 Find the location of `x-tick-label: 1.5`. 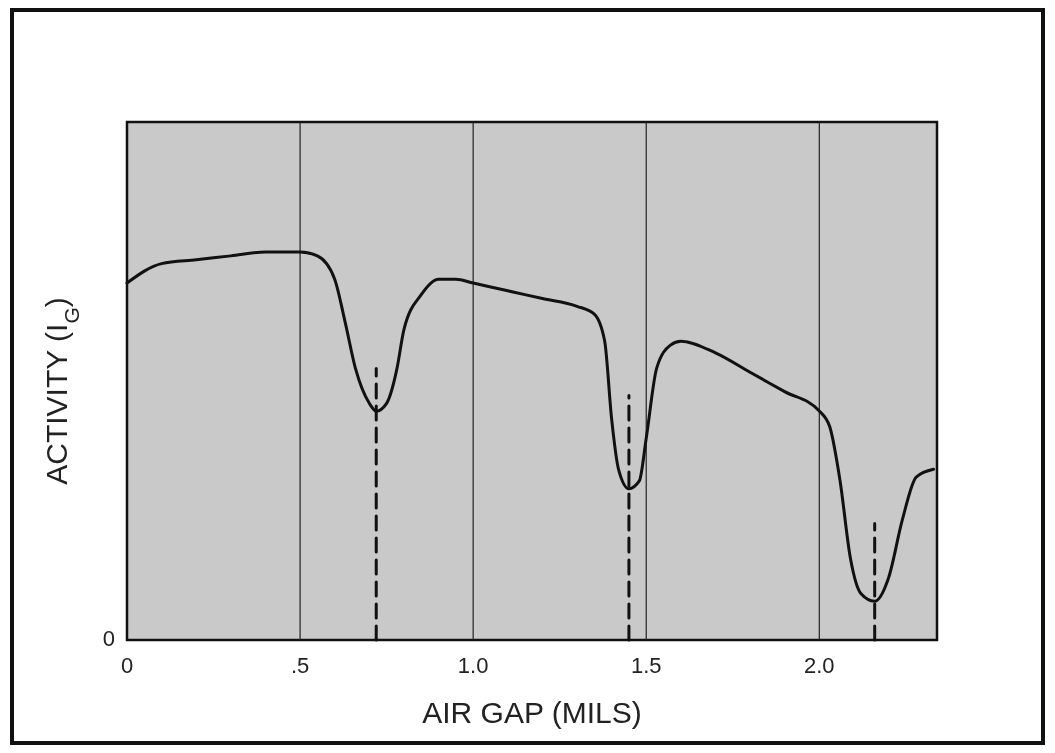

x-tick-label: 1.5 is located at coordinates (646, 665).